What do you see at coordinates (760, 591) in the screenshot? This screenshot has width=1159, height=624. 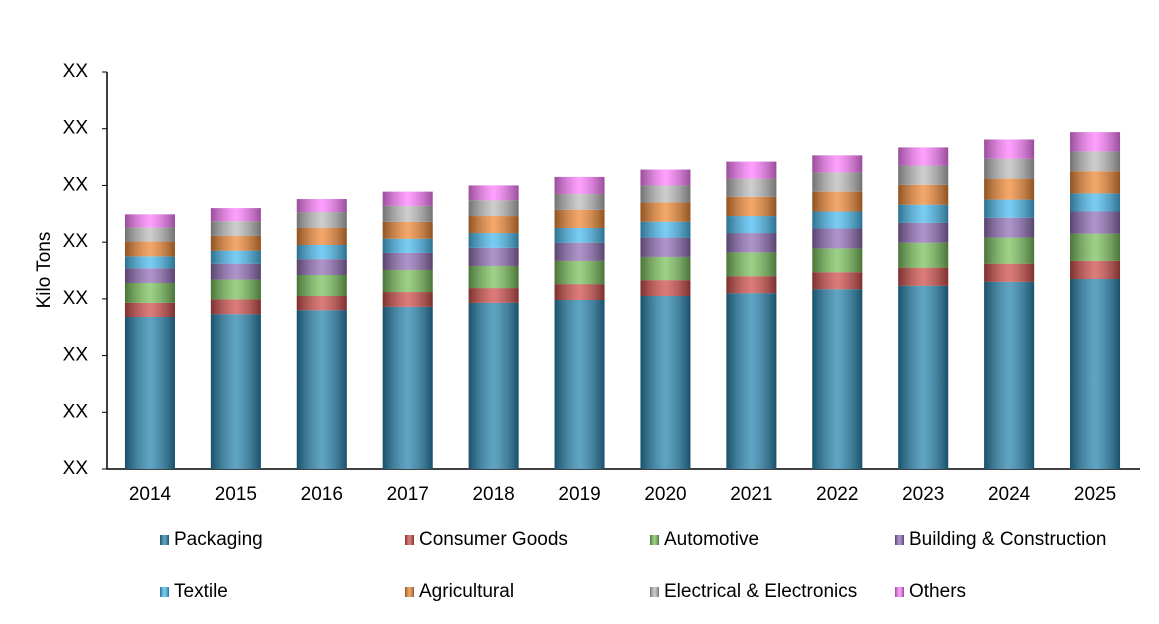 I see `legend-label: Electrical & Electronics` at bounding box center [760, 591].